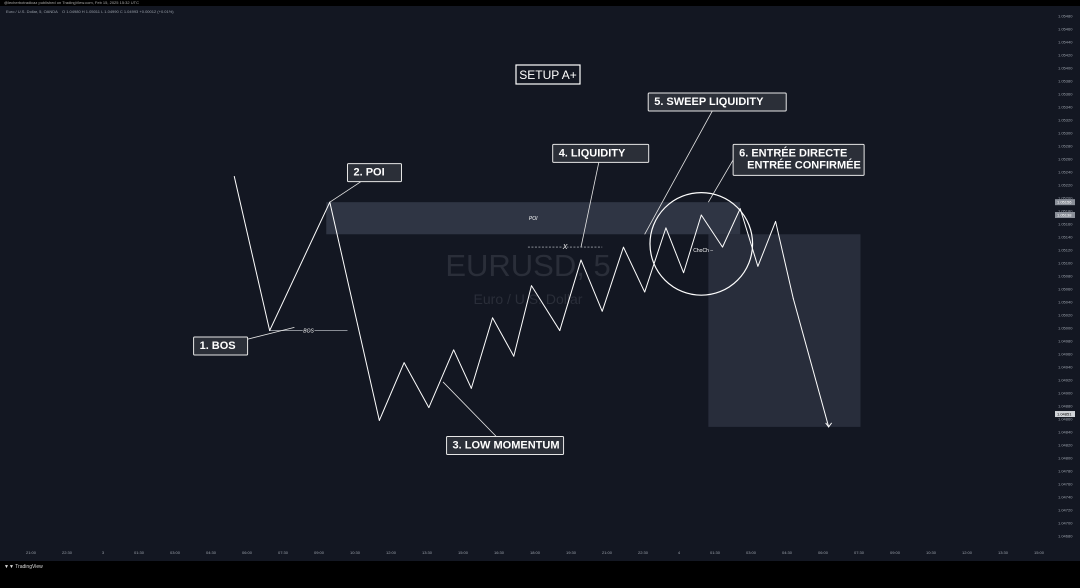  What do you see at coordinates (1065, 42) in the screenshot?
I see `y-tick-label: 1.05440` at bounding box center [1065, 42].